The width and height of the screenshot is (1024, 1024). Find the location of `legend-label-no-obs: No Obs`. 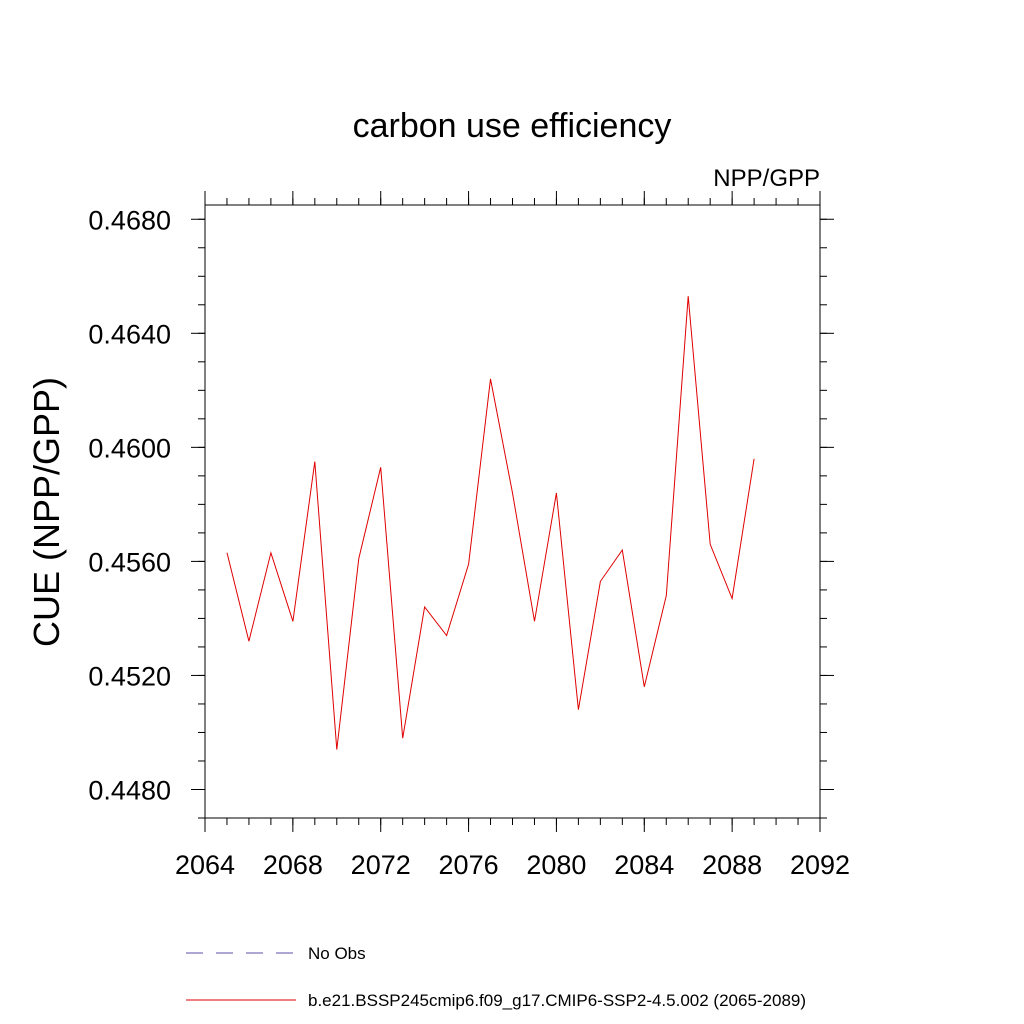

legend-label-no-obs: No Obs is located at coordinates (337, 953).